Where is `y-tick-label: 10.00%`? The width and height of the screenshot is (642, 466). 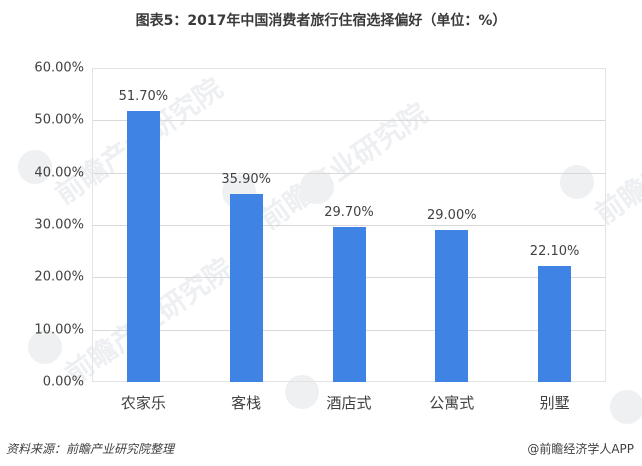 y-tick-label: 10.00% is located at coordinates (59, 330).